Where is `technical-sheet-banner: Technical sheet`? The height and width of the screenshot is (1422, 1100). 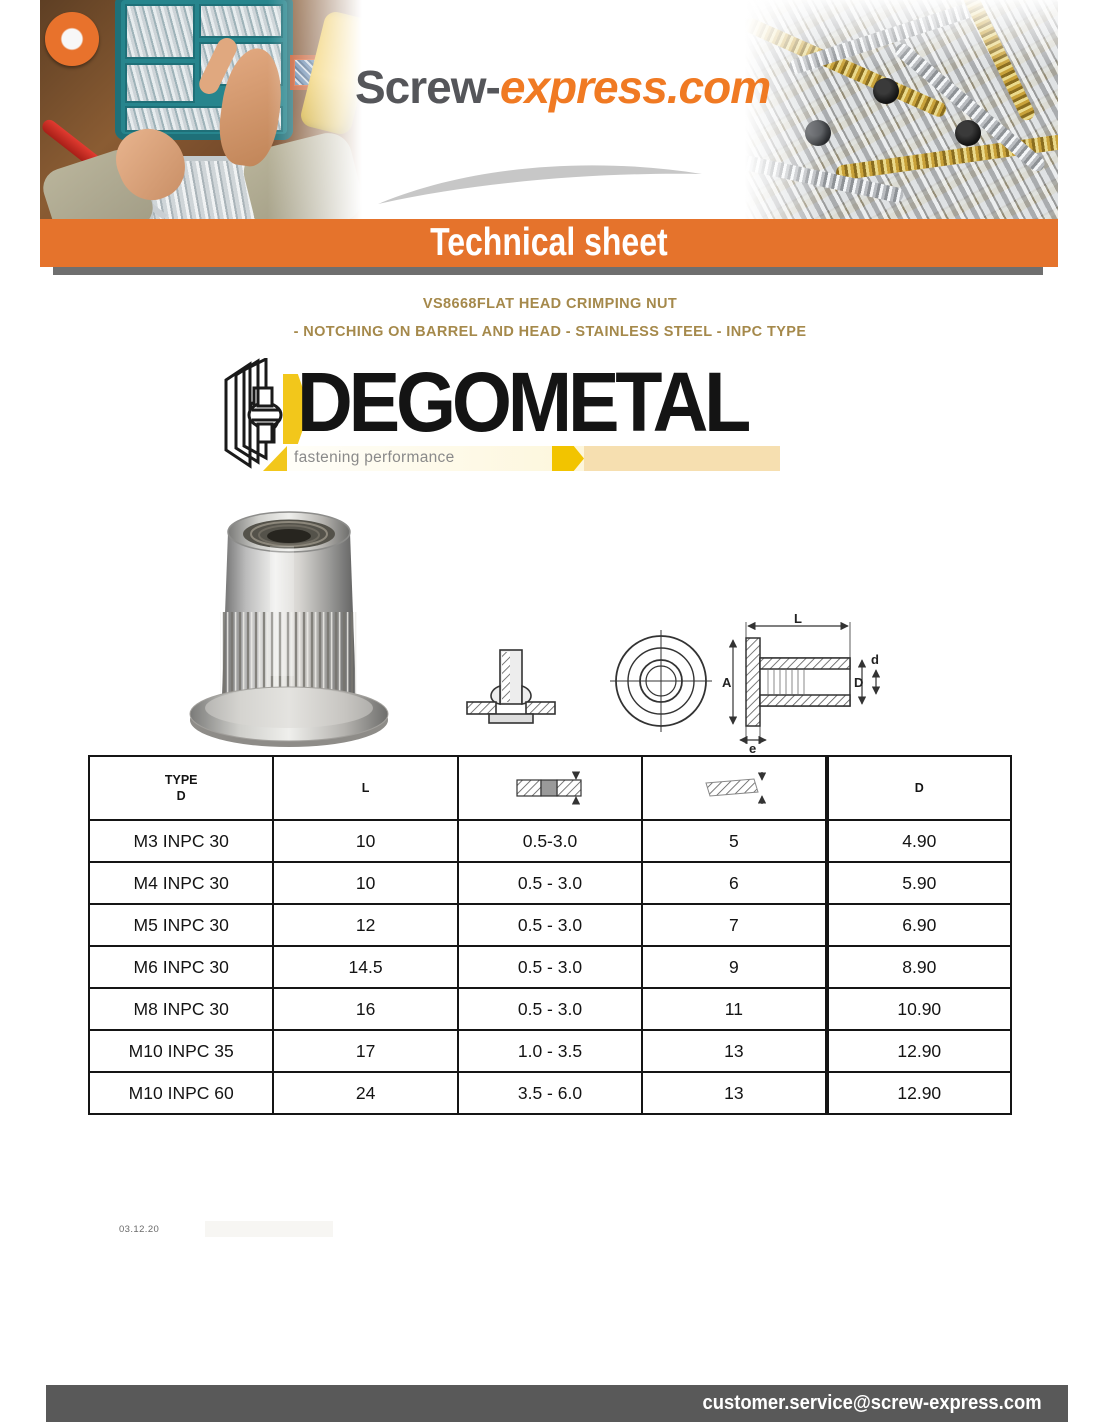
technical-sheet-banner: Technical sheet is located at coordinates (549, 243).